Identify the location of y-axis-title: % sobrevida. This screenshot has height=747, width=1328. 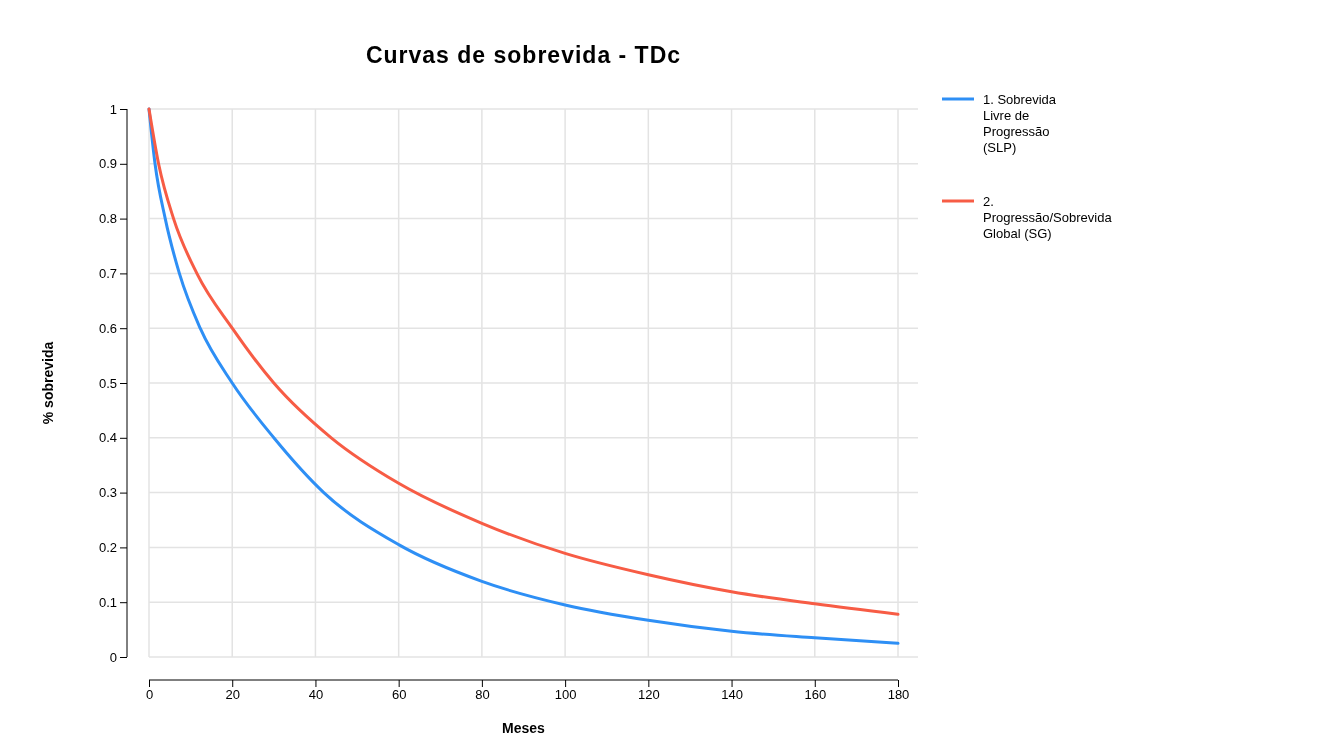
(48, 383).